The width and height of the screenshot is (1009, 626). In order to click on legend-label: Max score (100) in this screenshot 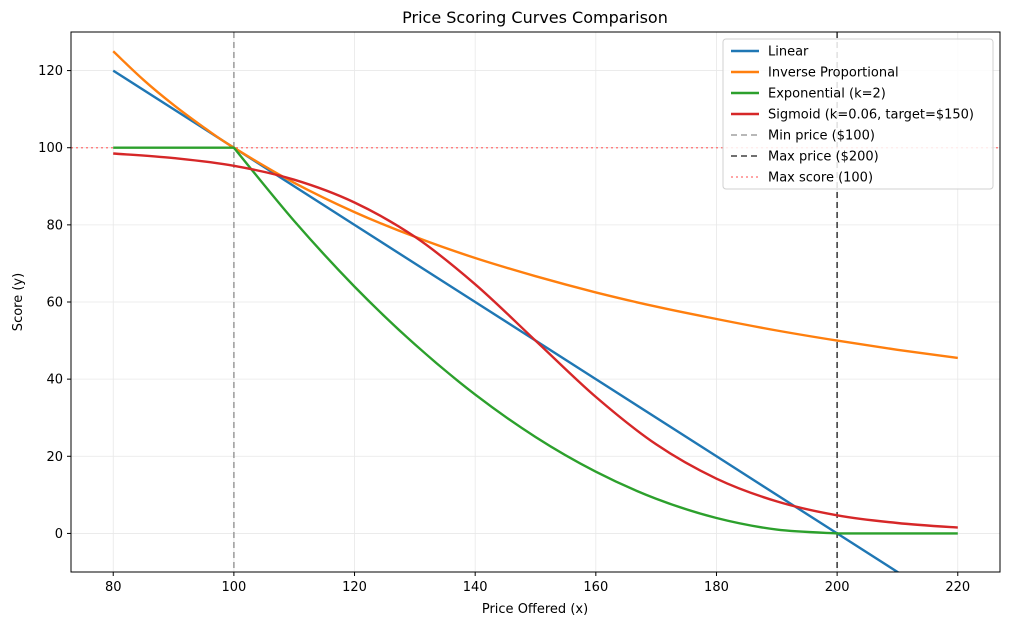, I will do `click(820, 178)`.